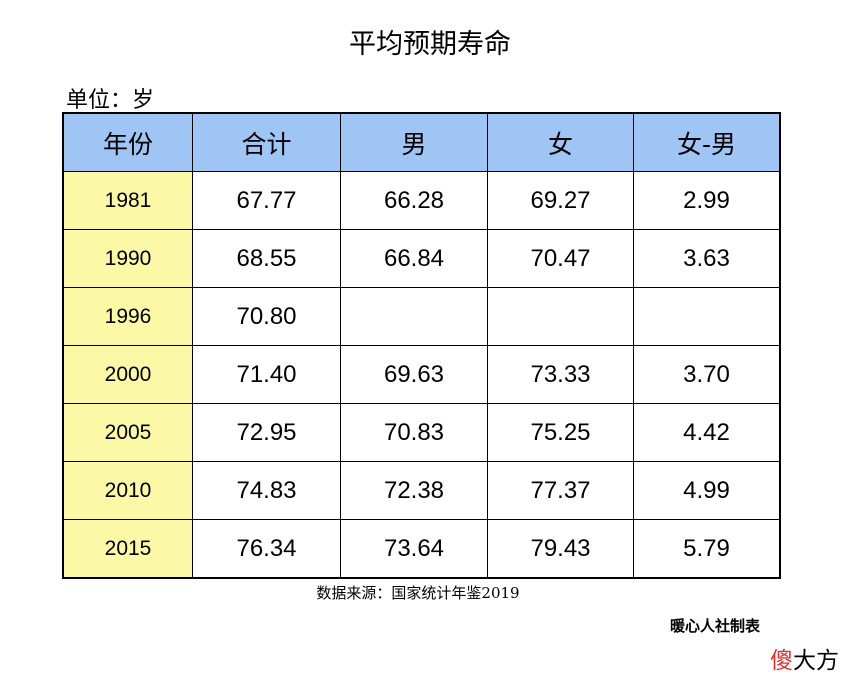 Image resolution: width=860 pixels, height=693 pixels. Describe the element at coordinates (707, 258) in the screenshot. I see `value-cell: 3.63` at that location.